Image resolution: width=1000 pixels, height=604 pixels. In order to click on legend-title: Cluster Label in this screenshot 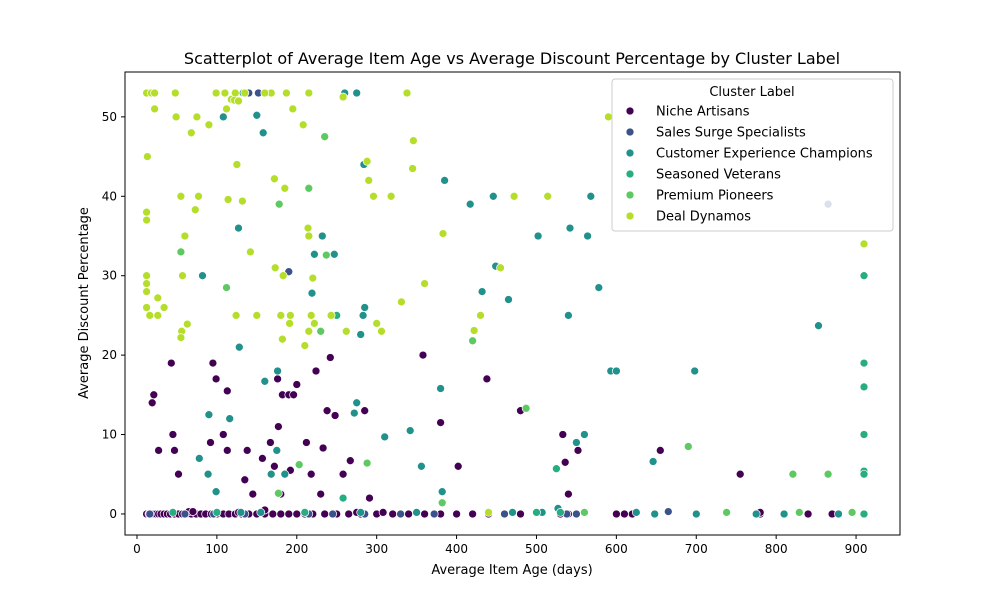, I will do `click(751, 92)`.